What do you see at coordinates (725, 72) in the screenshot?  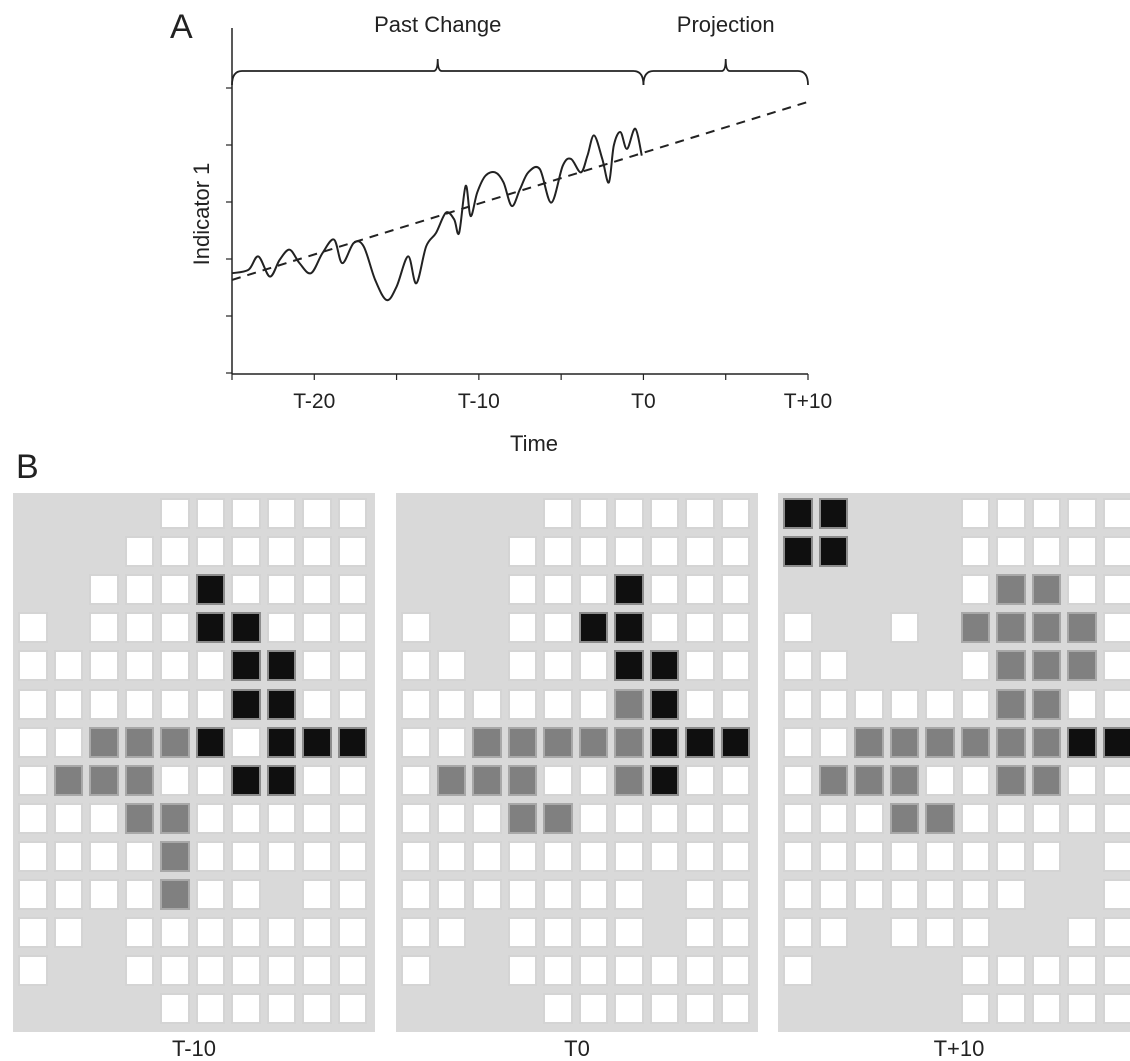 I see `bracket-projection` at bounding box center [725, 72].